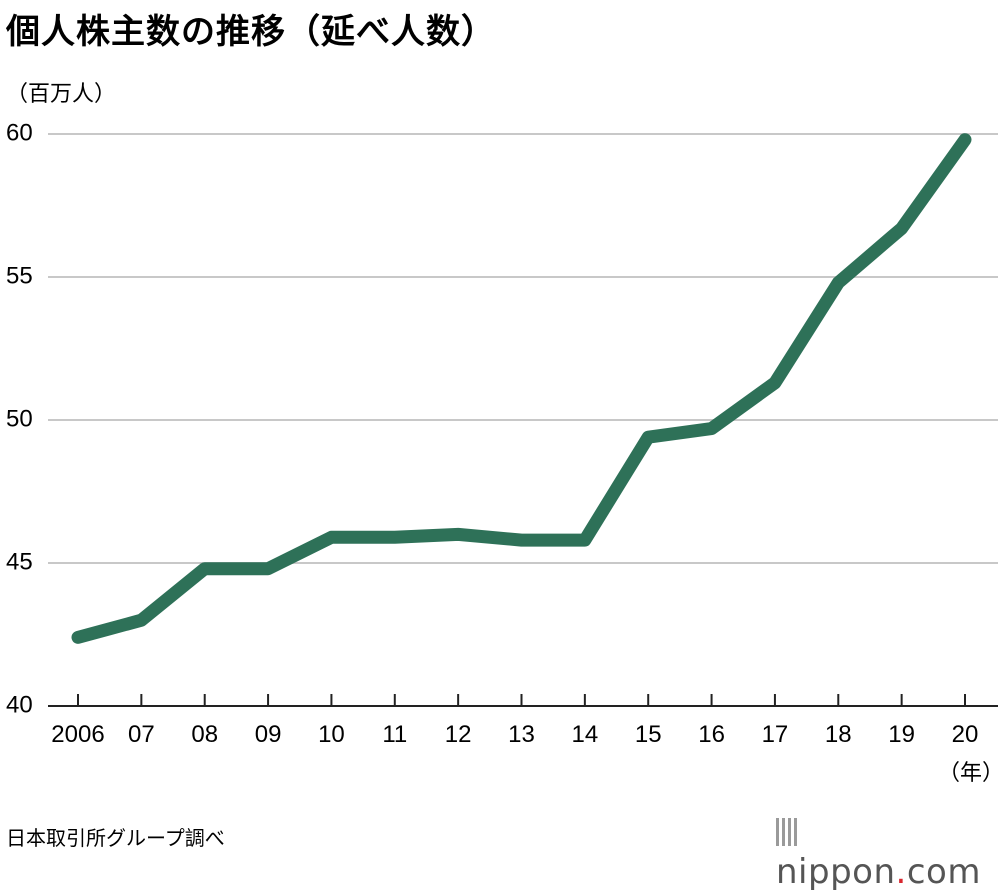  Describe the element at coordinates (77, 734) in the screenshot. I see `x-tick-label: 2006` at that location.